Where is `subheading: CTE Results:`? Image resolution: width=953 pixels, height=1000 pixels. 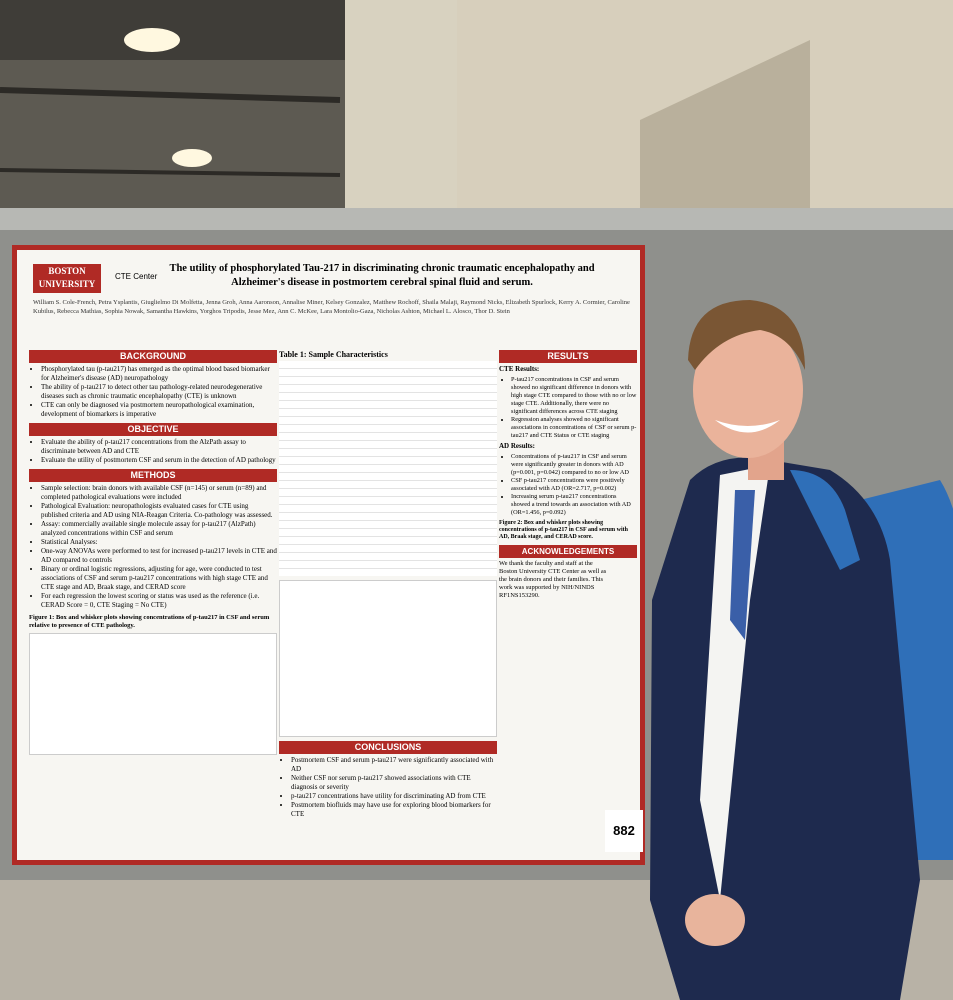
subheading: CTE Results: is located at coordinates (519, 369).